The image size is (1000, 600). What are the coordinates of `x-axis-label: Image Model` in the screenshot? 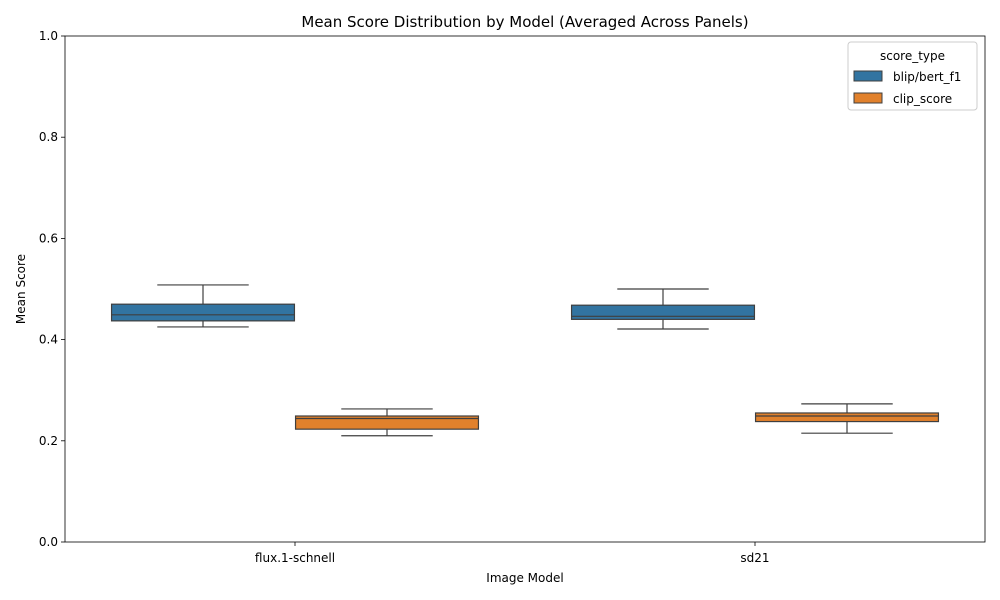 It's located at (524, 578).